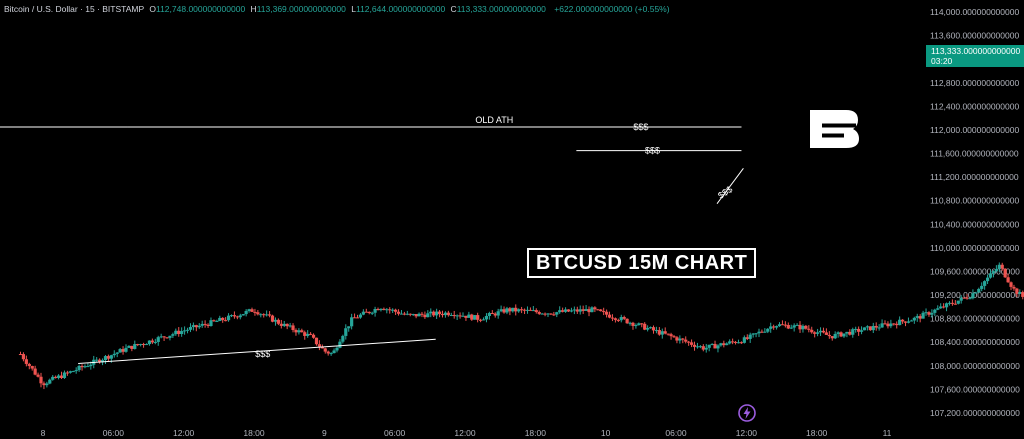  What do you see at coordinates (974, 36) in the screenshot?
I see `y-tick-label: 113,600.000000000000` at bounding box center [974, 36].